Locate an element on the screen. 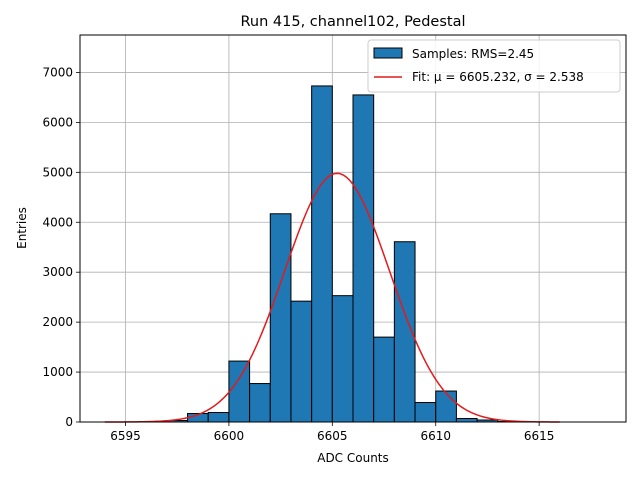 This screenshot has width=640, height=480. y-tick-label: 7000 is located at coordinates (57, 72).